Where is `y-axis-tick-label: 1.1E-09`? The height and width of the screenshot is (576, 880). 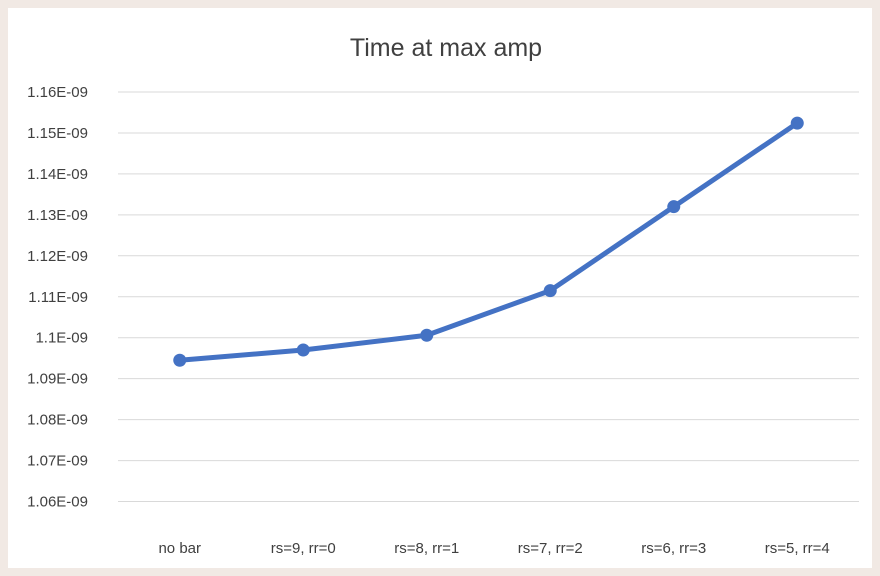
y-axis-tick-label: 1.1E-09 is located at coordinates (61, 338).